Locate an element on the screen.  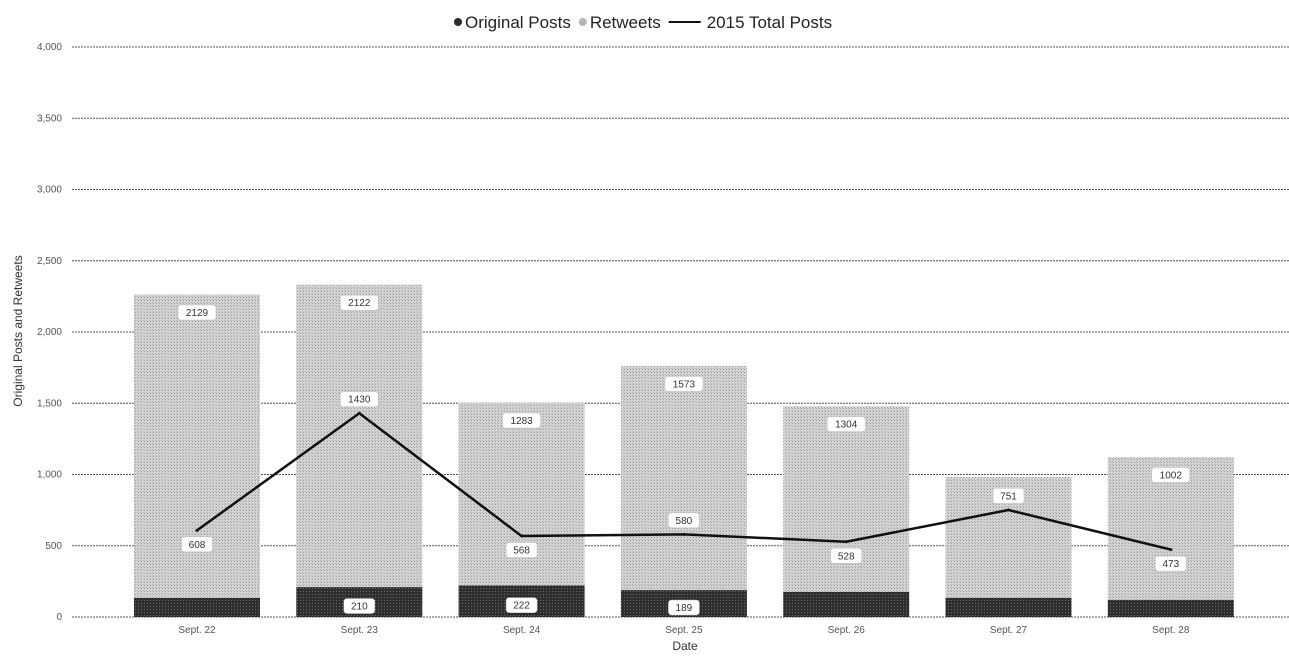
x-tick-label: Sept. 25 is located at coordinates (684, 630).